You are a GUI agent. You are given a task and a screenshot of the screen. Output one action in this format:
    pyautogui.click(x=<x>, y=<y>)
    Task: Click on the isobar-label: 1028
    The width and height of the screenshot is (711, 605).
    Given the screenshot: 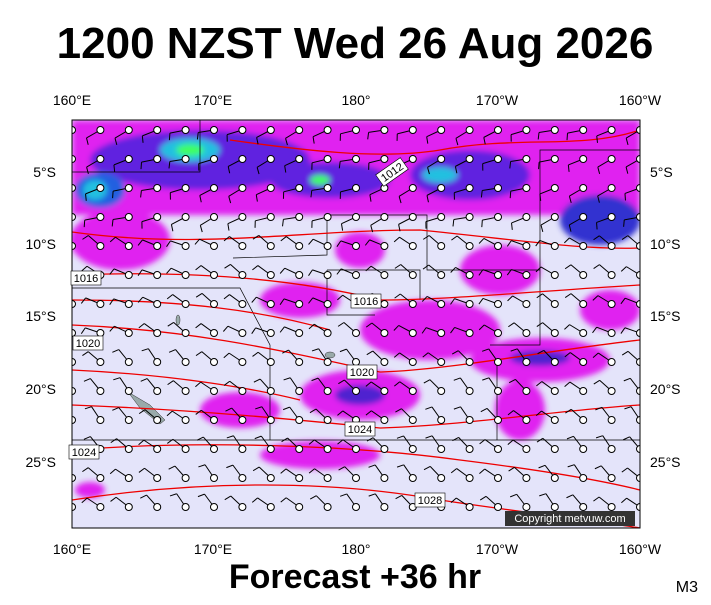 What is the action you would take?
    pyautogui.click(x=430, y=500)
    